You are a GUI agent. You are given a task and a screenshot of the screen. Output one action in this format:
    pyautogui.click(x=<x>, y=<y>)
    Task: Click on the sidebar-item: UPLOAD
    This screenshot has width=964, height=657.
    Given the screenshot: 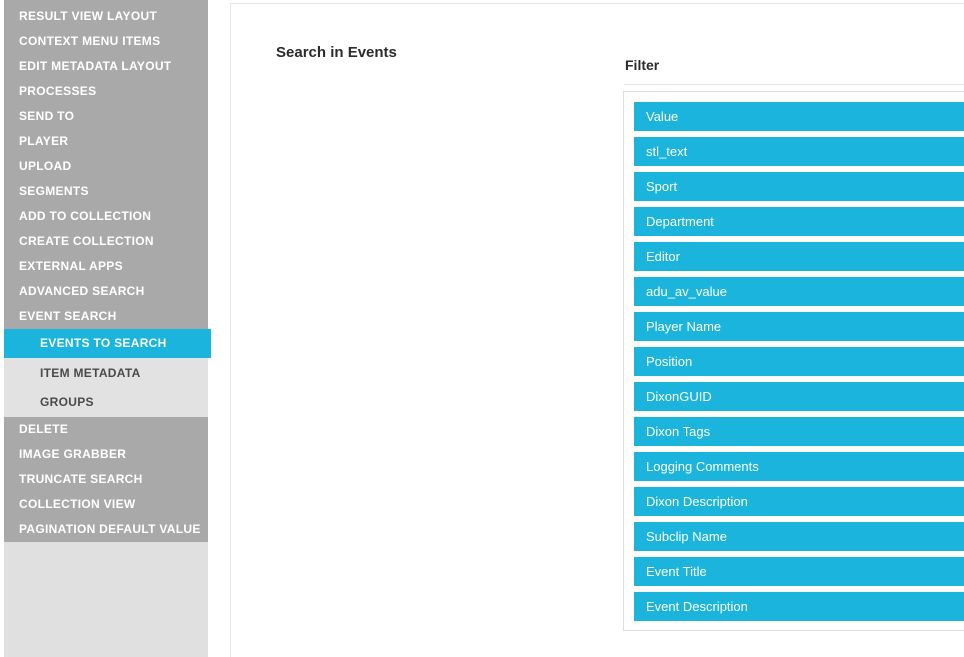 What is the action you would take?
    pyautogui.click(x=45, y=166)
    